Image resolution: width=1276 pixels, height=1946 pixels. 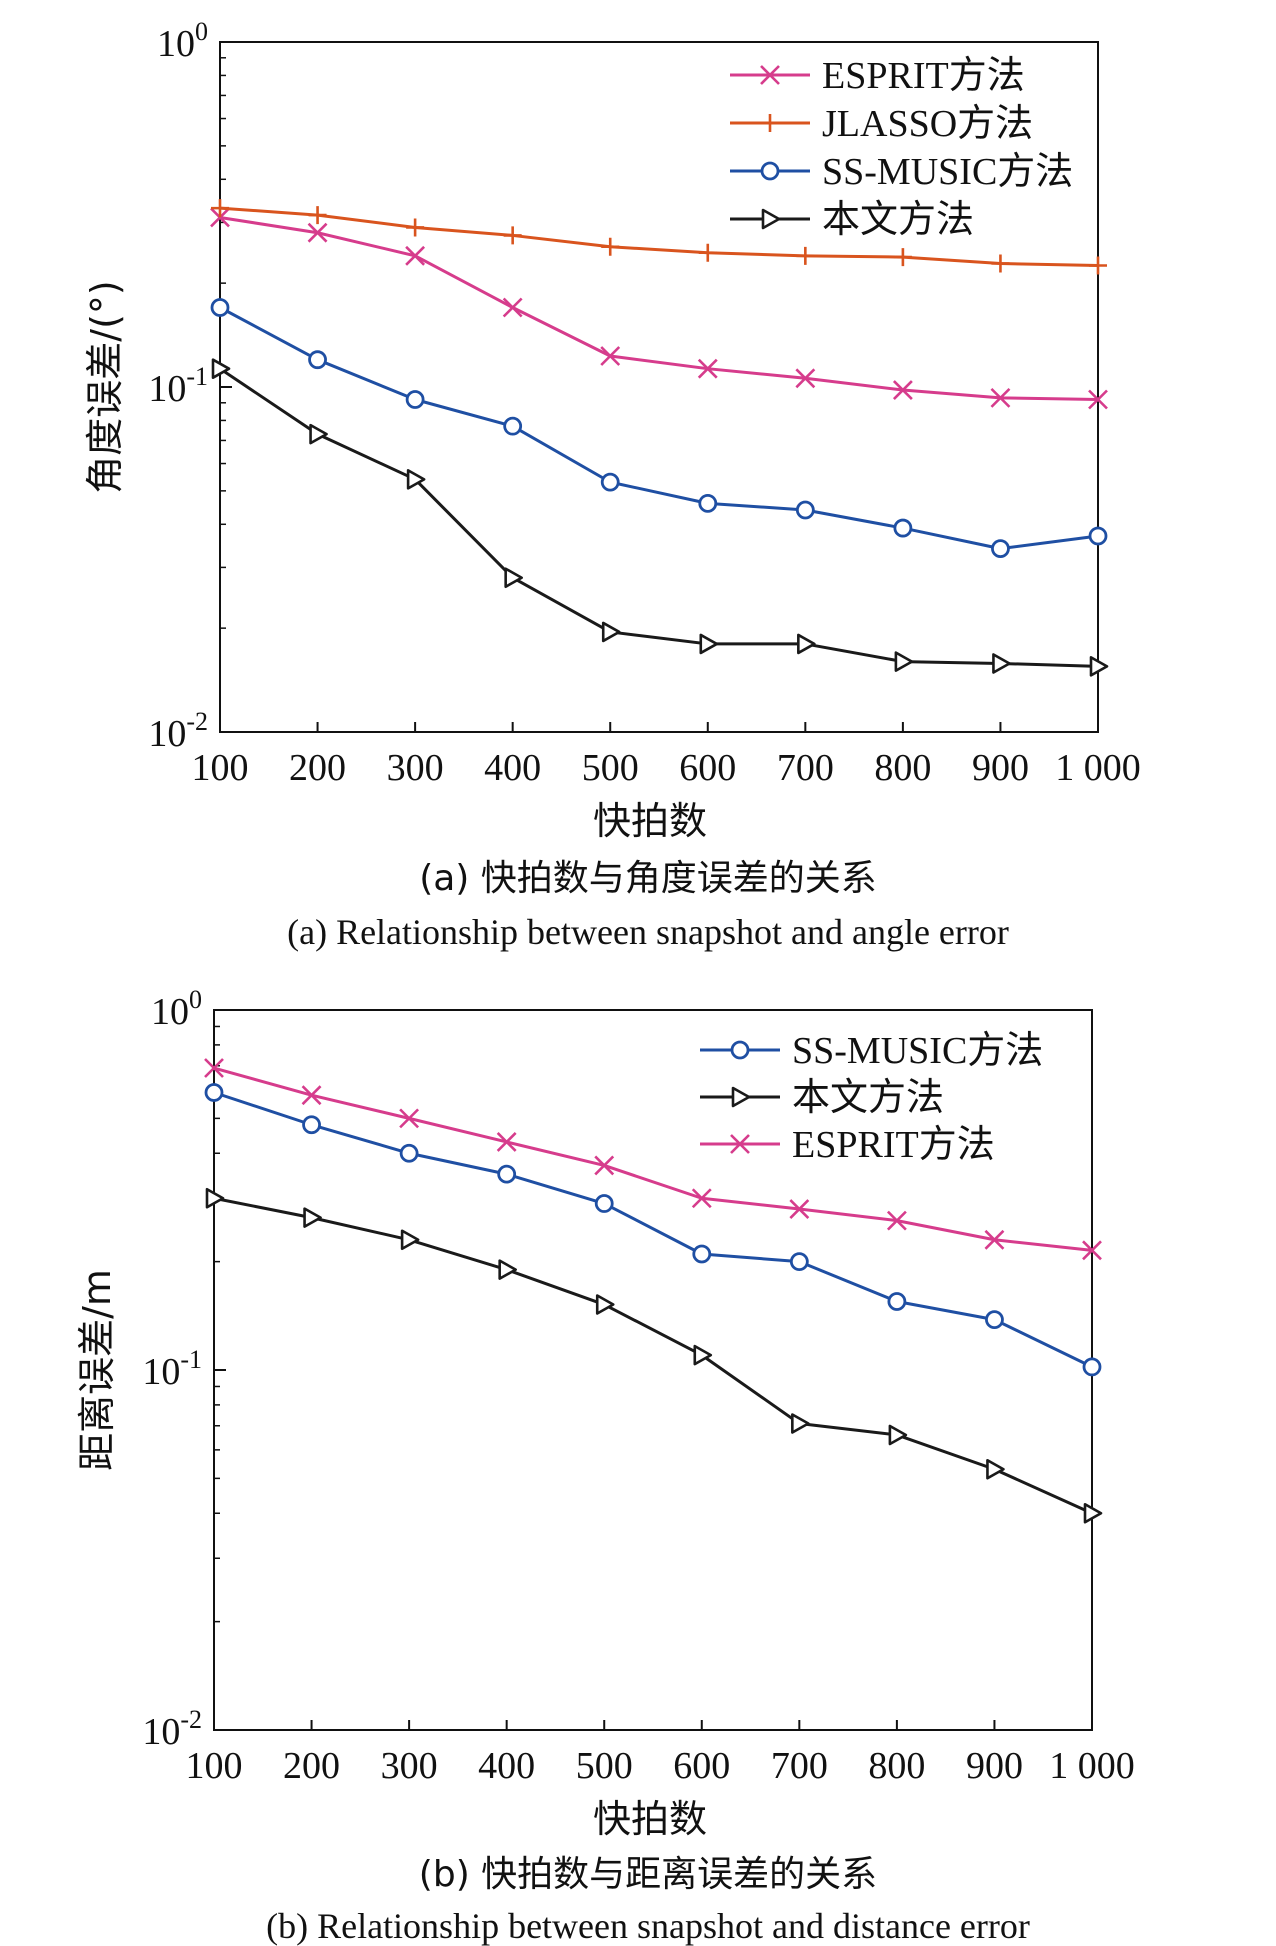 What do you see at coordinates (178, 386) in the screenshot?
I see `y-tick-label: 10⁻¹` at bounding box center [178, 386].